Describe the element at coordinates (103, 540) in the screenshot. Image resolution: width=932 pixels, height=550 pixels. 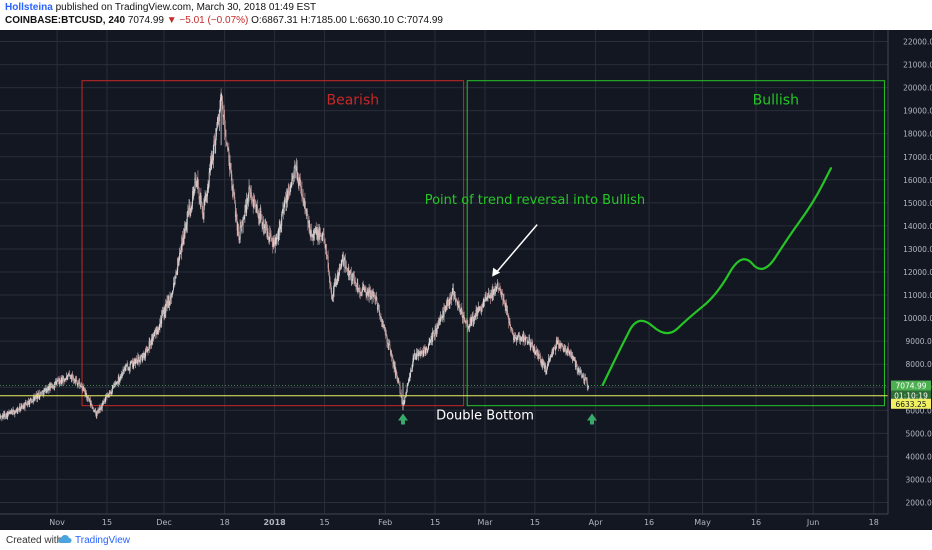
I see `tradingview-brand-link: TradingView` at that location.